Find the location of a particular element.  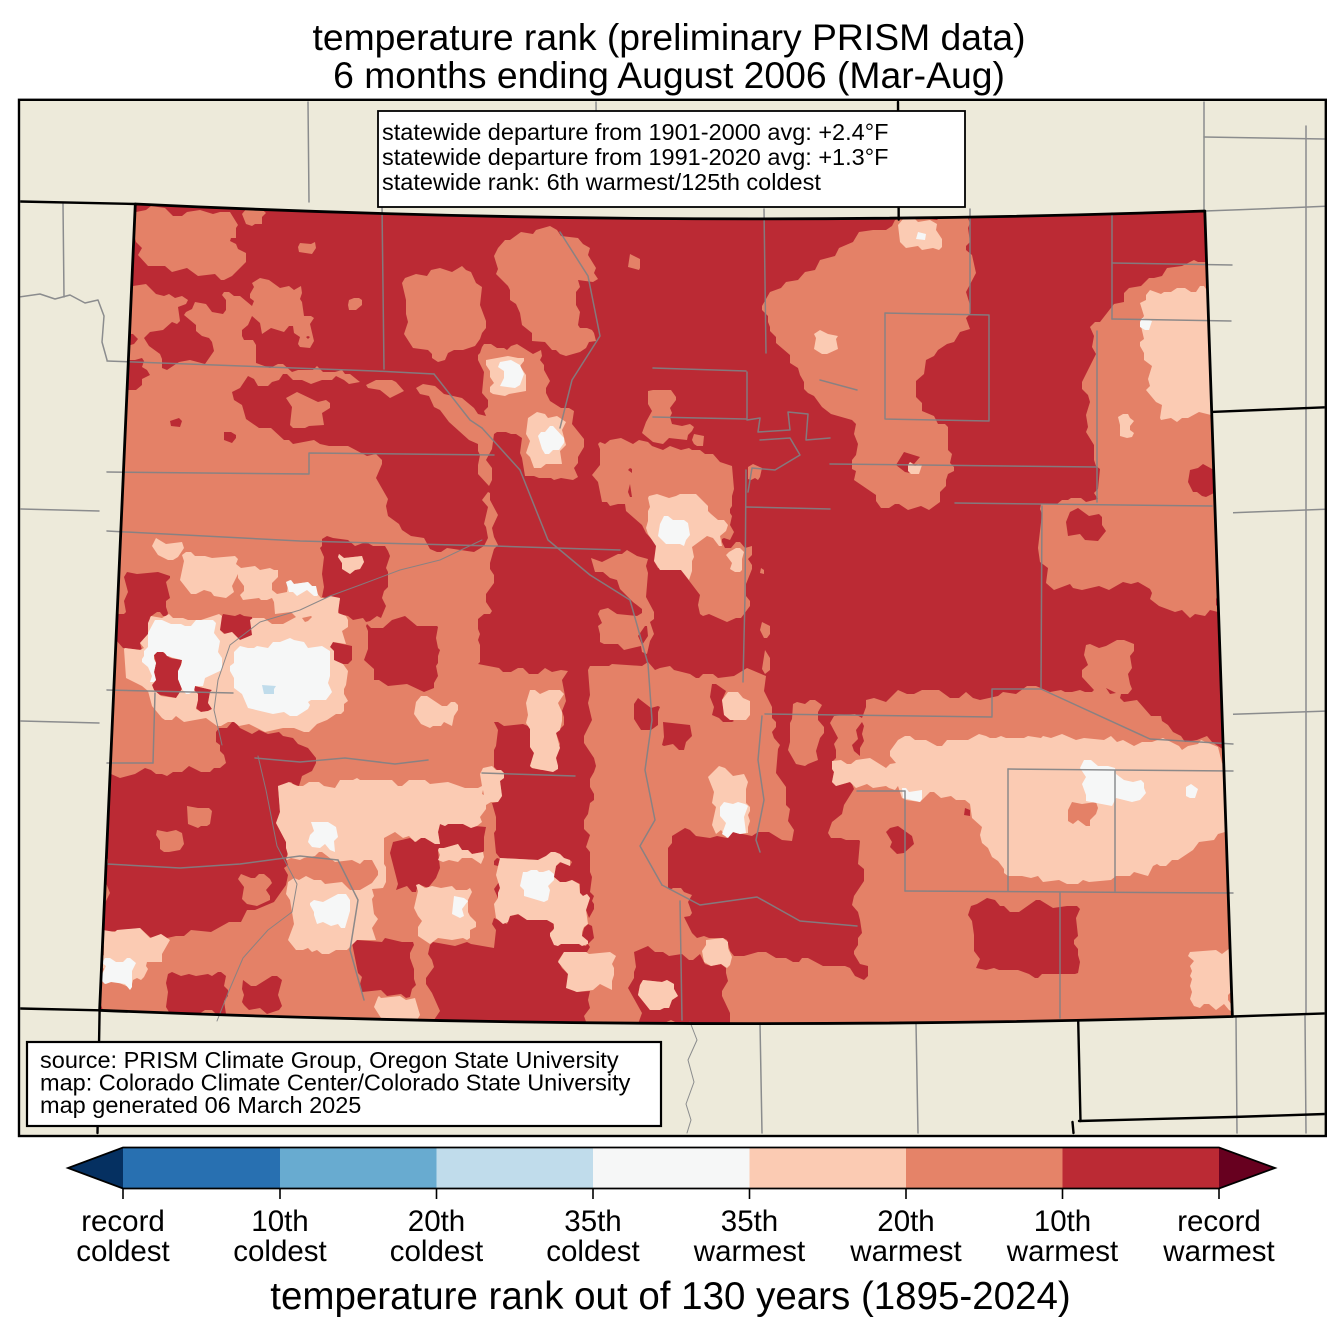

svg-text: map generated 06 March 2025 is located at coordinates (200, 1105).